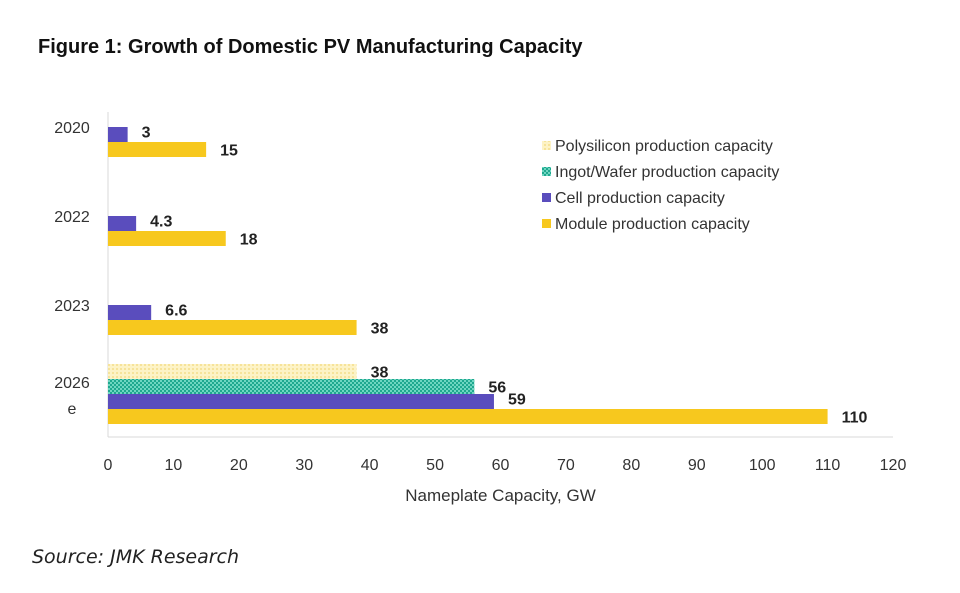  Describe the element at coordinates (762, 465) in the screenshot. I see `x-tick-label: 100` at that location.